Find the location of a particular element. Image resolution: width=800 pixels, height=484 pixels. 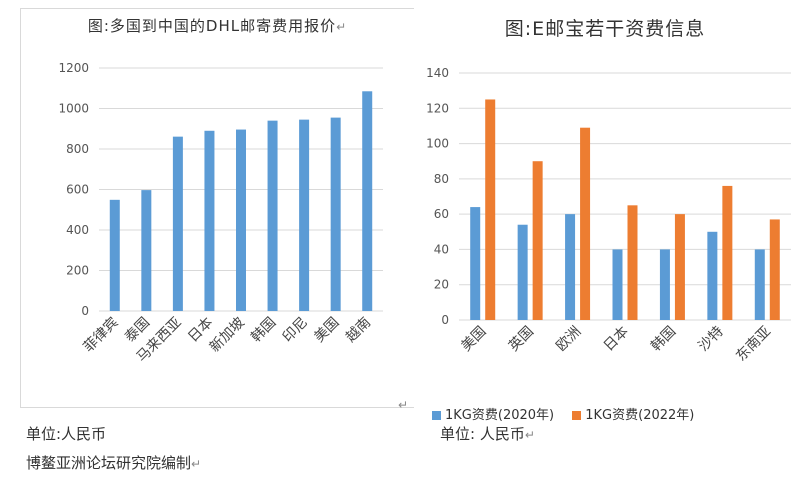

left-unit-note: 单位:人民币 is located at coordinates (66, 434).